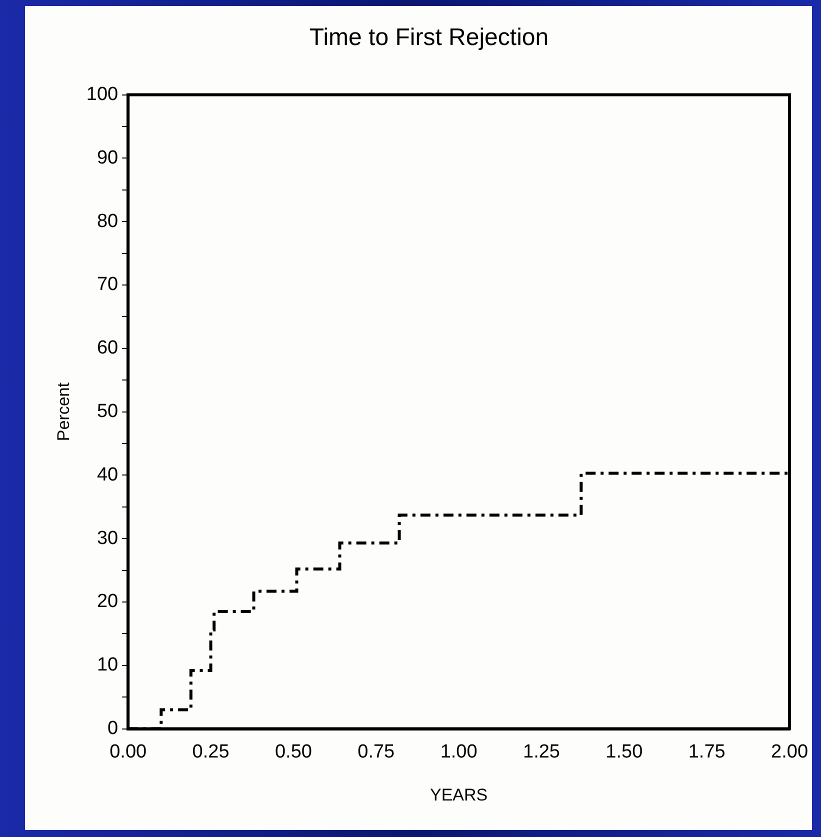 This screenshot has width=821, height=837. What do you see at coordinates (107, 538) in the screenshot?
I see `y-tick-label: 30` at bounding box center [107, 538].